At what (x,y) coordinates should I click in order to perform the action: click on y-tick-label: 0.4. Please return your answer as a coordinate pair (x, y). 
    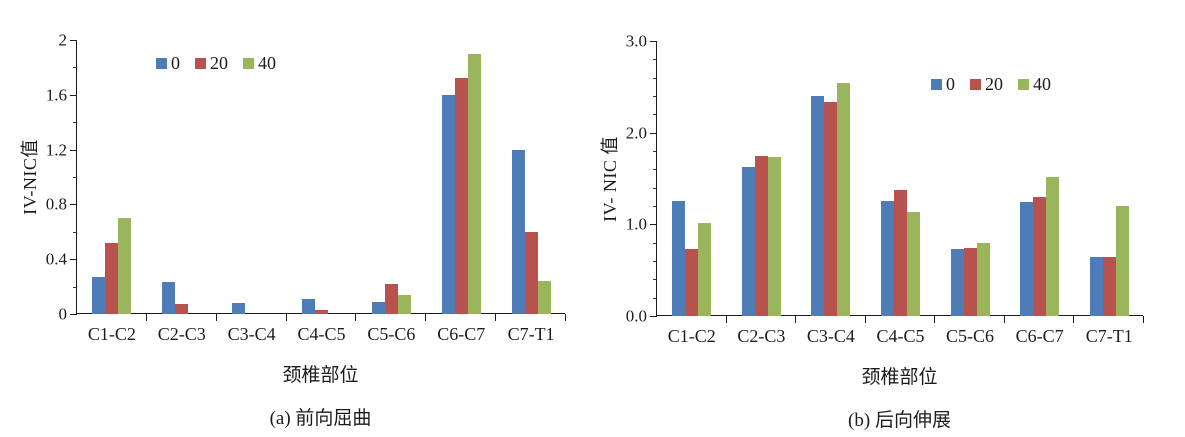
    Looking at the image, I should click on (56, 259).